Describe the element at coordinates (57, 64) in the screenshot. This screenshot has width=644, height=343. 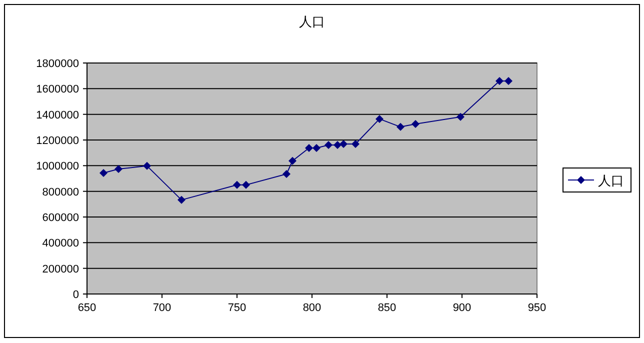
I see `y-tick-label: 1800000` at that location.